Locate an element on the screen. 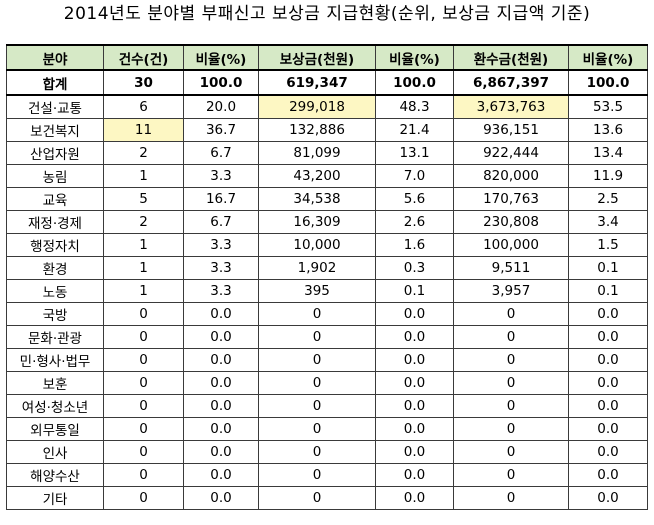 This screenshot has width=654, height=525. header-cell-reward: 보상금(천원) is located at coordinates (317, 57).